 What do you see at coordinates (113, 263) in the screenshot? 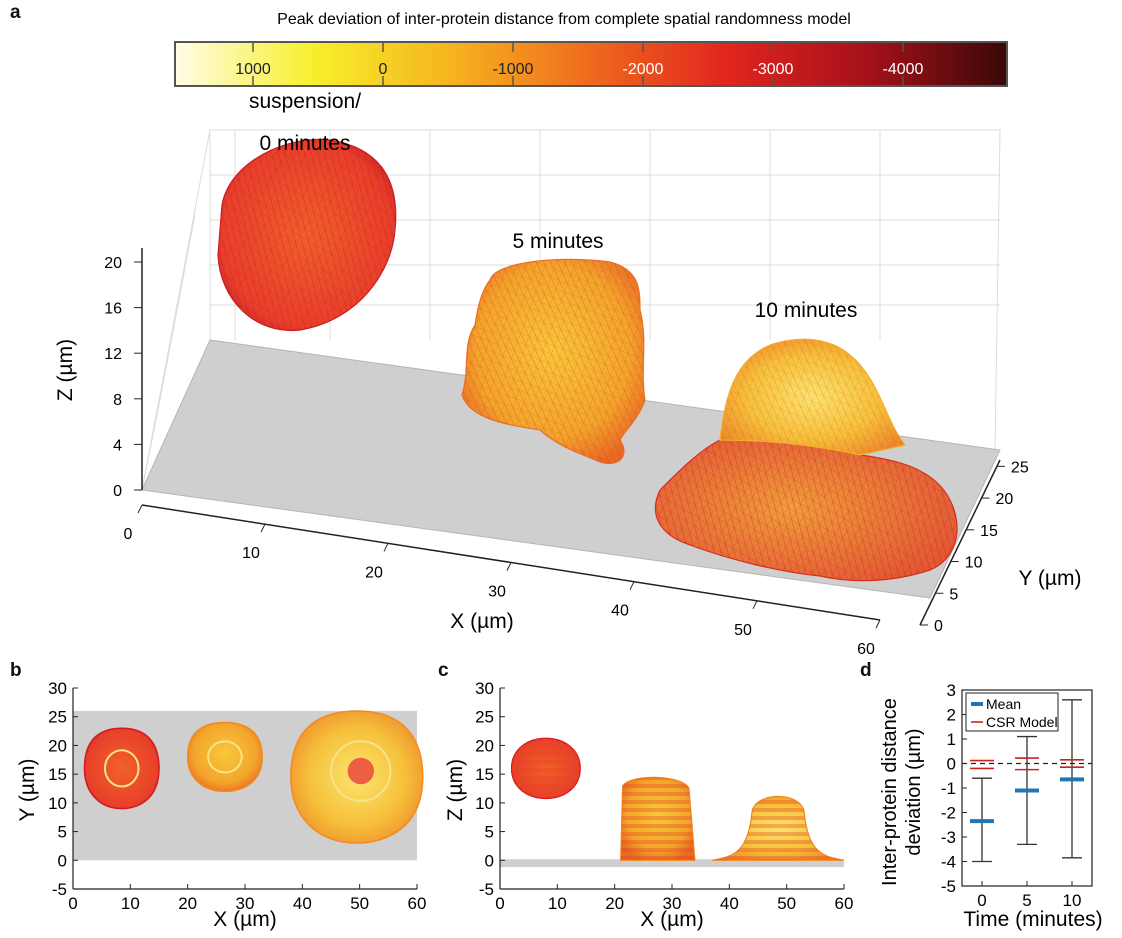
I see `z-tick-label: 20` at bounding box center [113, 263].